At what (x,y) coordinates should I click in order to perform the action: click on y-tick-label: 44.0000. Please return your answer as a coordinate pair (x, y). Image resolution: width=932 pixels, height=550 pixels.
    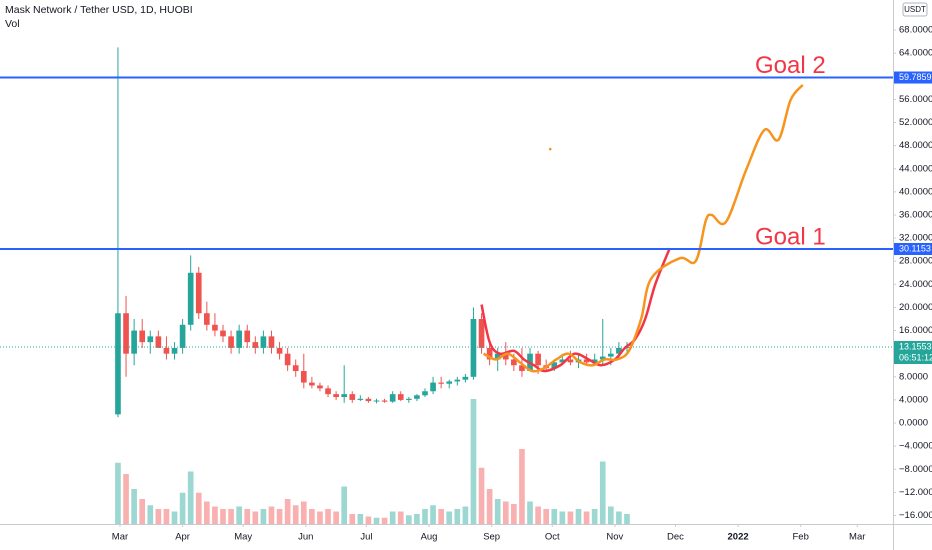
    Looking at the image, I should click on (915, 168).